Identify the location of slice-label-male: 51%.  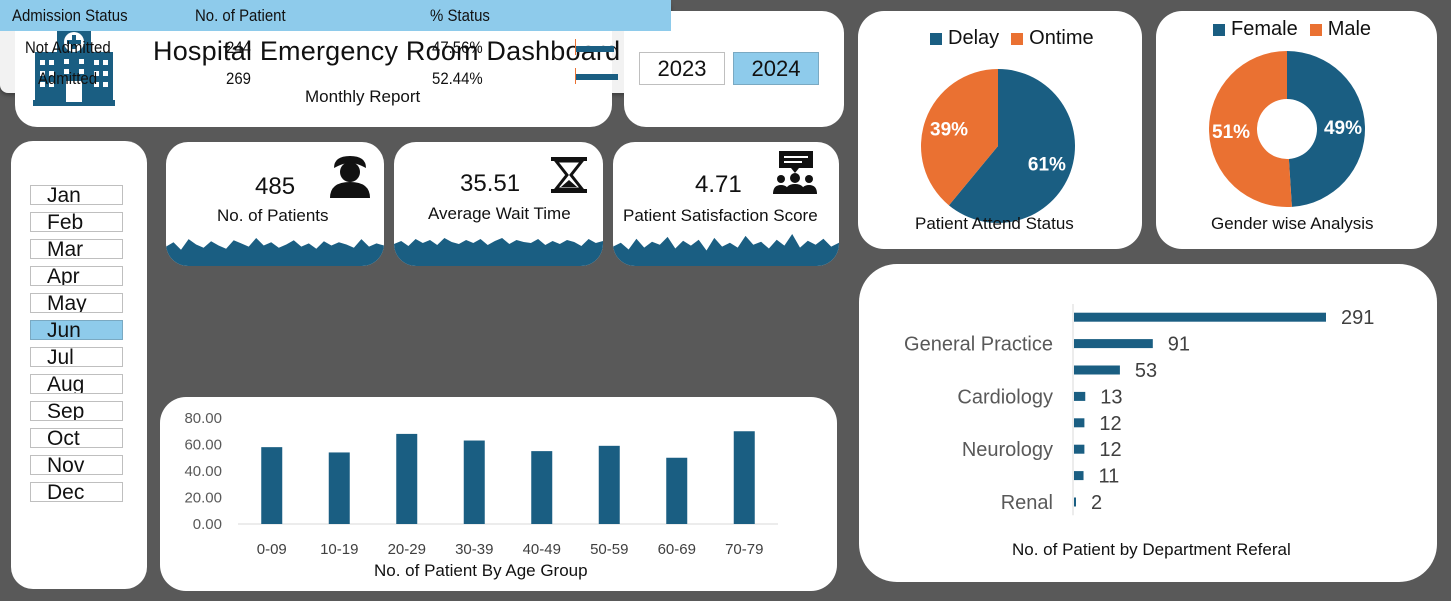
(1231, 132).